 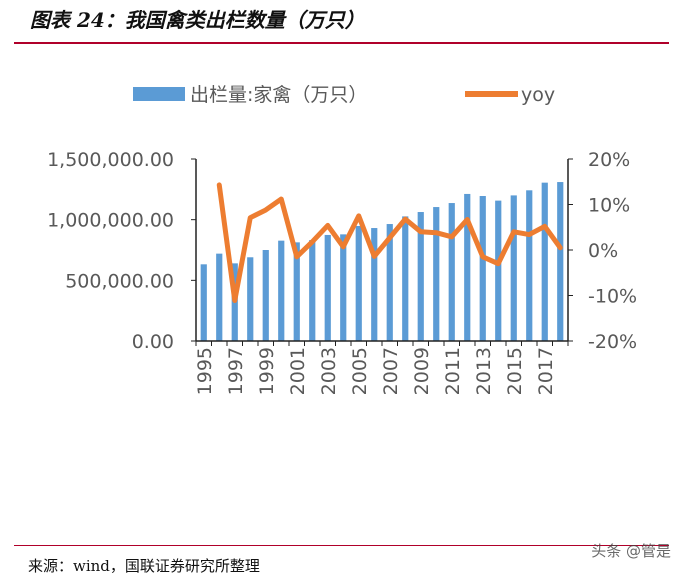 I want to click on legend-bar-label: 出栏量:家禽（万只）, so click(x=278, y=95).